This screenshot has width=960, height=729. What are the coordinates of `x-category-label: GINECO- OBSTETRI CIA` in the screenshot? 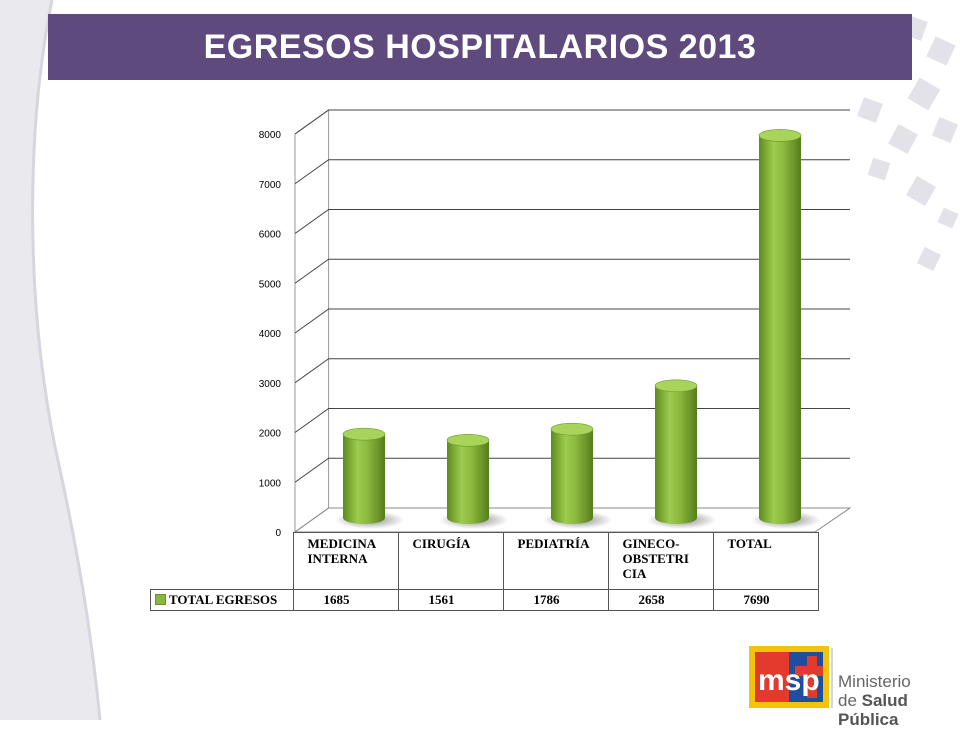 It's located at (660, 561).